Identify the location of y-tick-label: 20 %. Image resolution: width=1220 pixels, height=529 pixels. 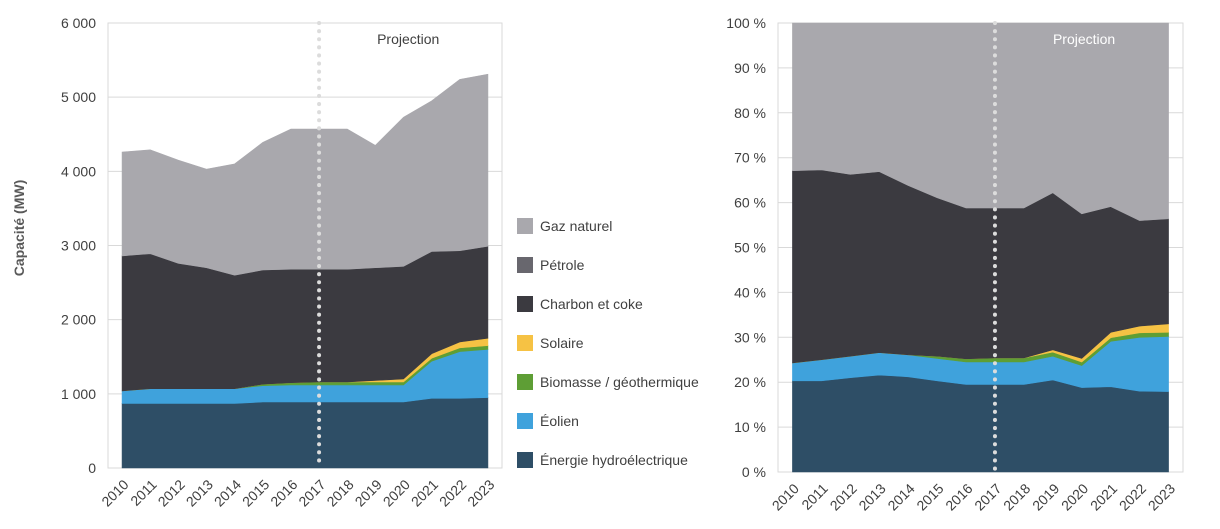
(750, 382).